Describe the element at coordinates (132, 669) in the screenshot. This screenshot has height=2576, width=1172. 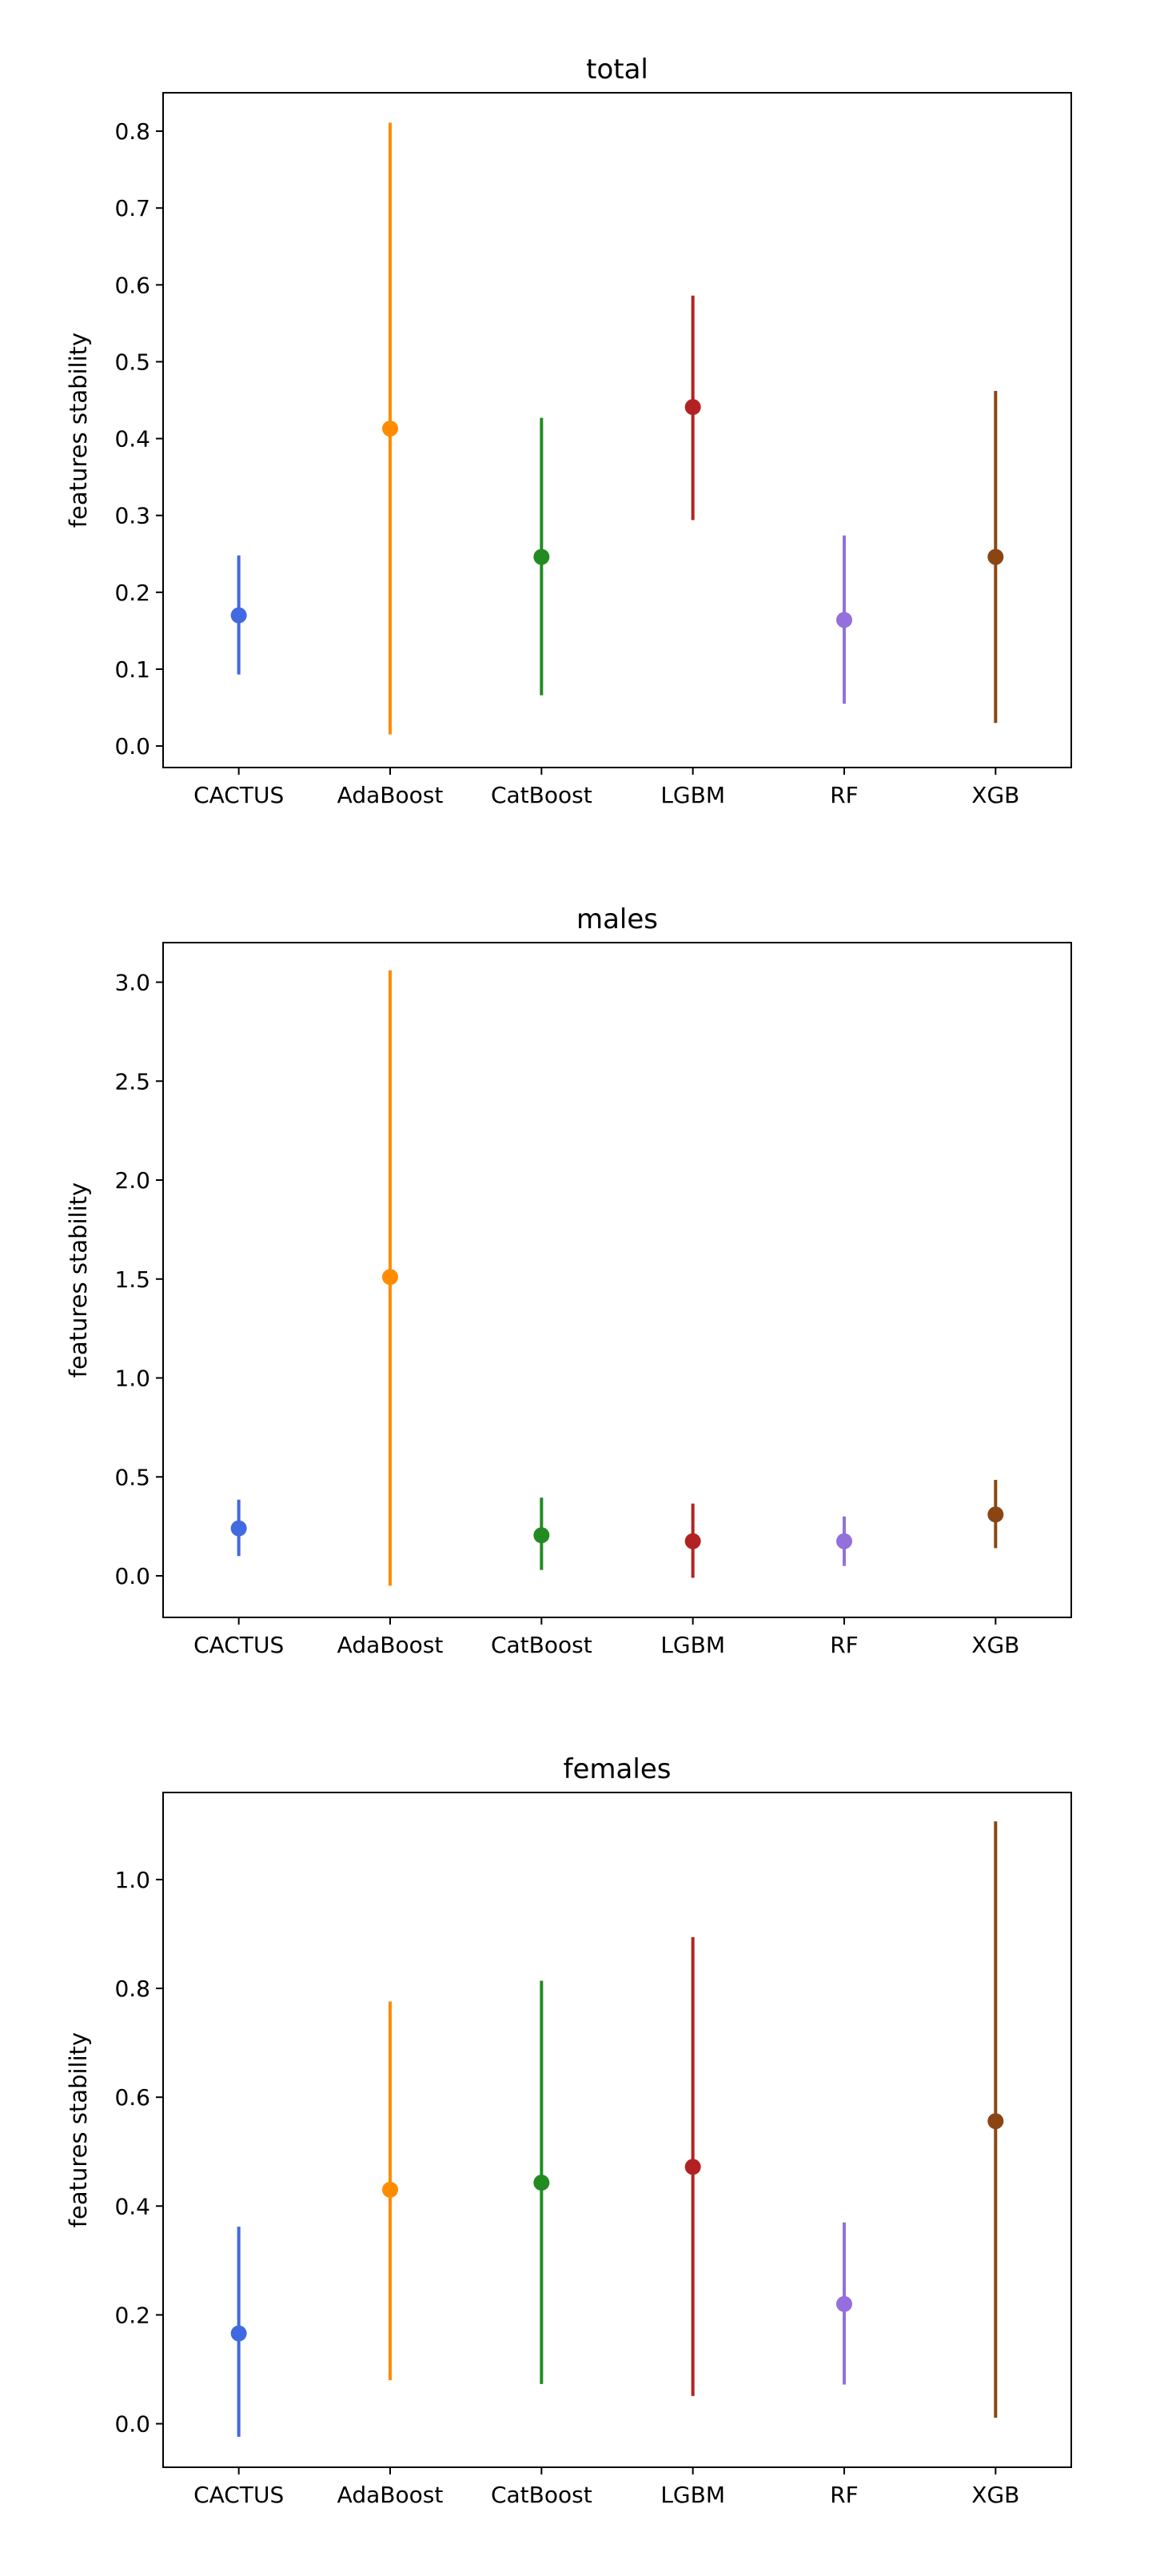
I see `y-tick-label: 0.1` at that location.